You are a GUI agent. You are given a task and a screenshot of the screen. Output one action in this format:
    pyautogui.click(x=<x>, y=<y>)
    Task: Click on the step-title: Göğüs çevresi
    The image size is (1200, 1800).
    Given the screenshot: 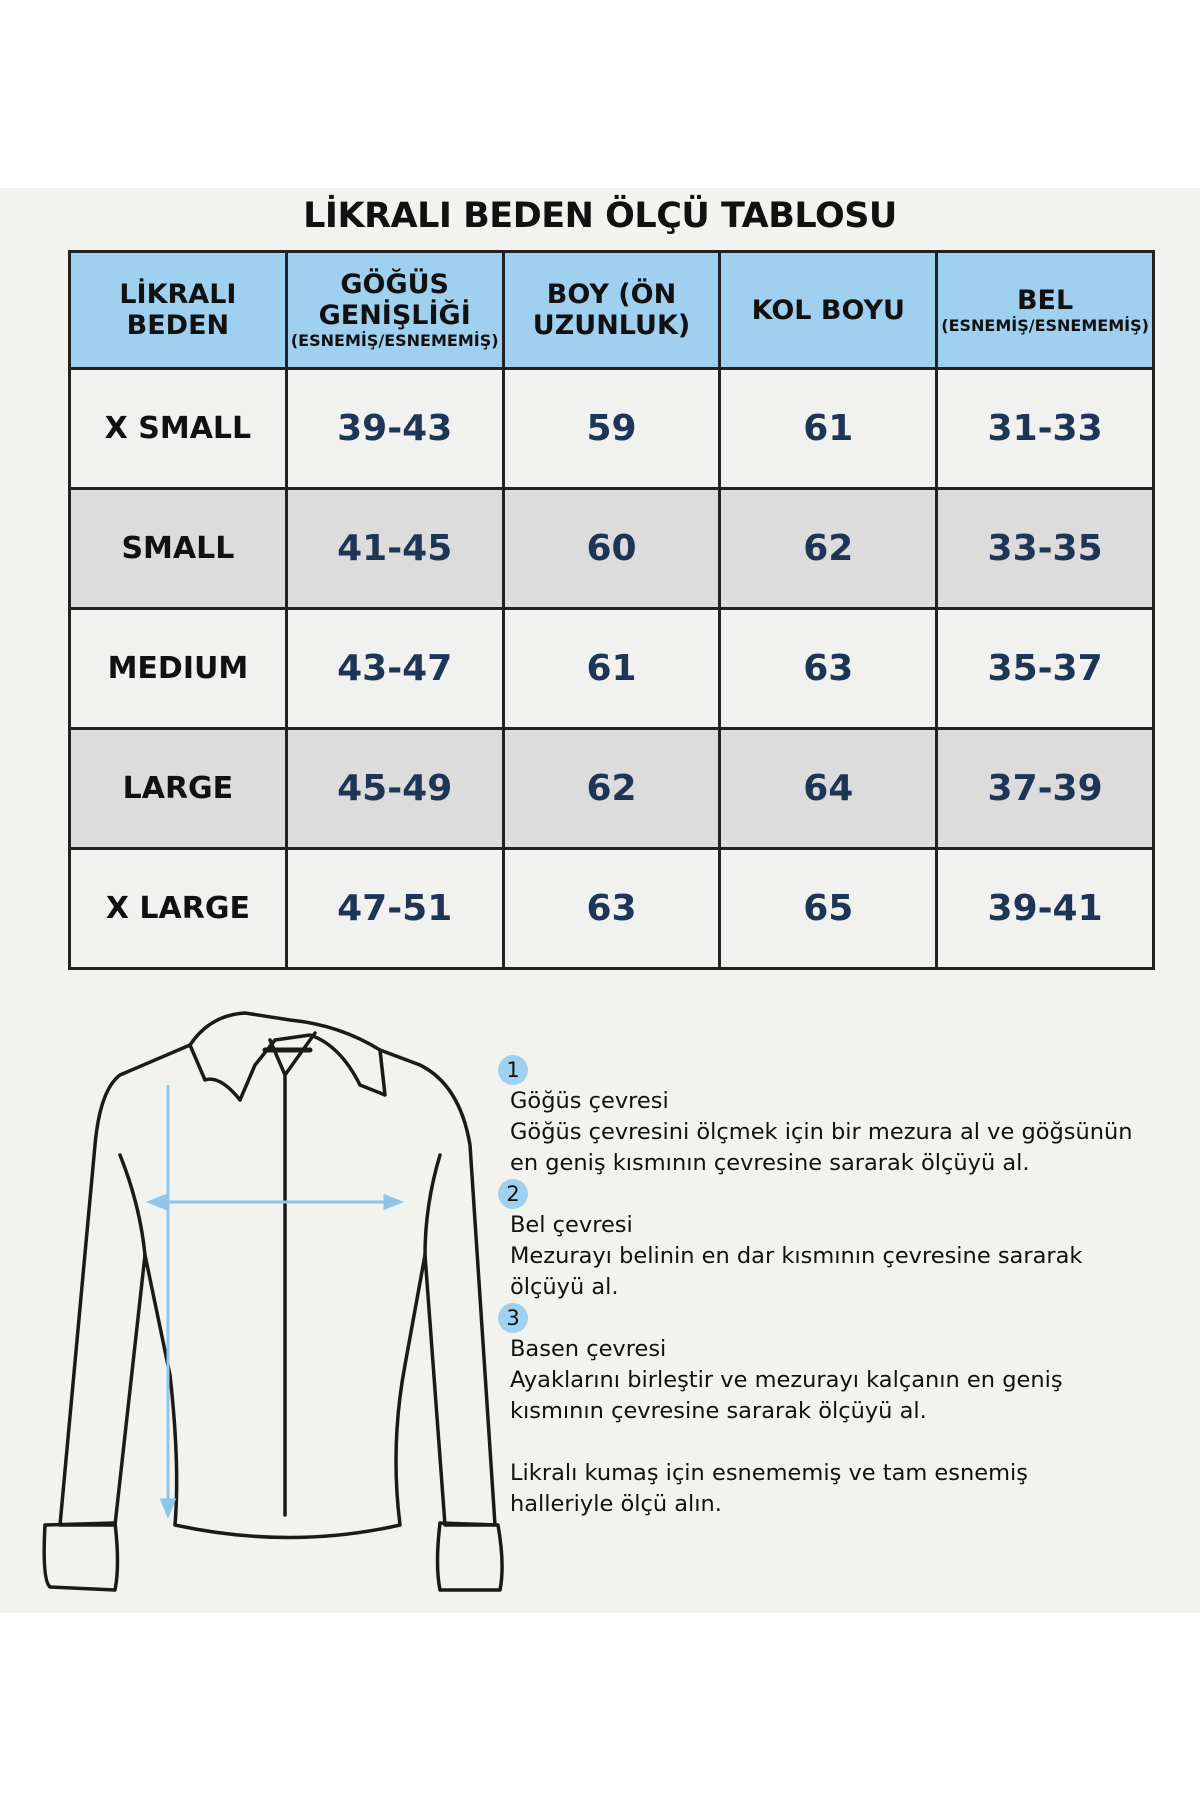 What is the action you would take?
    pyautogui.click(x=589, y=1101)
    